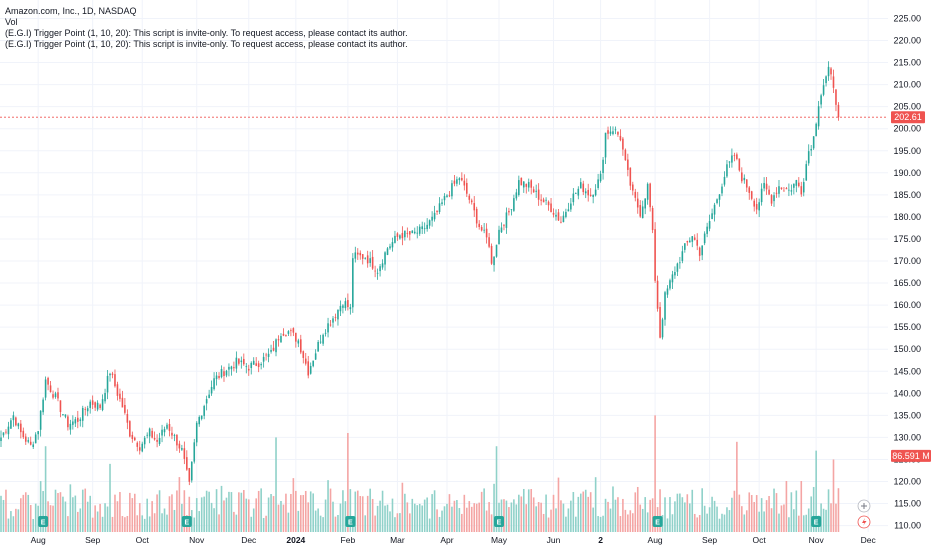  I want to click on earnings-badge-label: E, so click(657, 523).